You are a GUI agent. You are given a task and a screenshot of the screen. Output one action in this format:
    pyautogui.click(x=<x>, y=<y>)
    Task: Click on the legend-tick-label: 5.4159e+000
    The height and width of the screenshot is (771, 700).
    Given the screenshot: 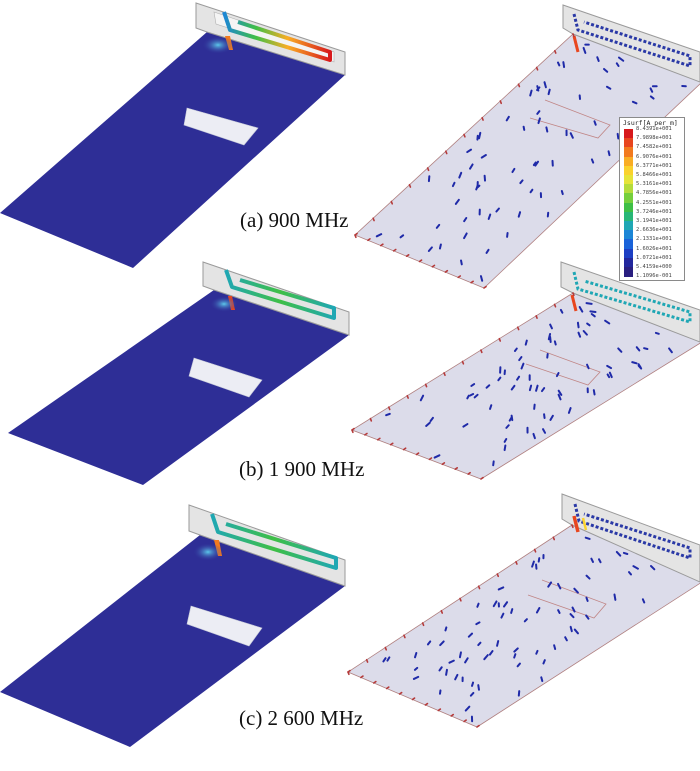 What is the action you would take?
    pyautogui.click(x=654, y=267)
    